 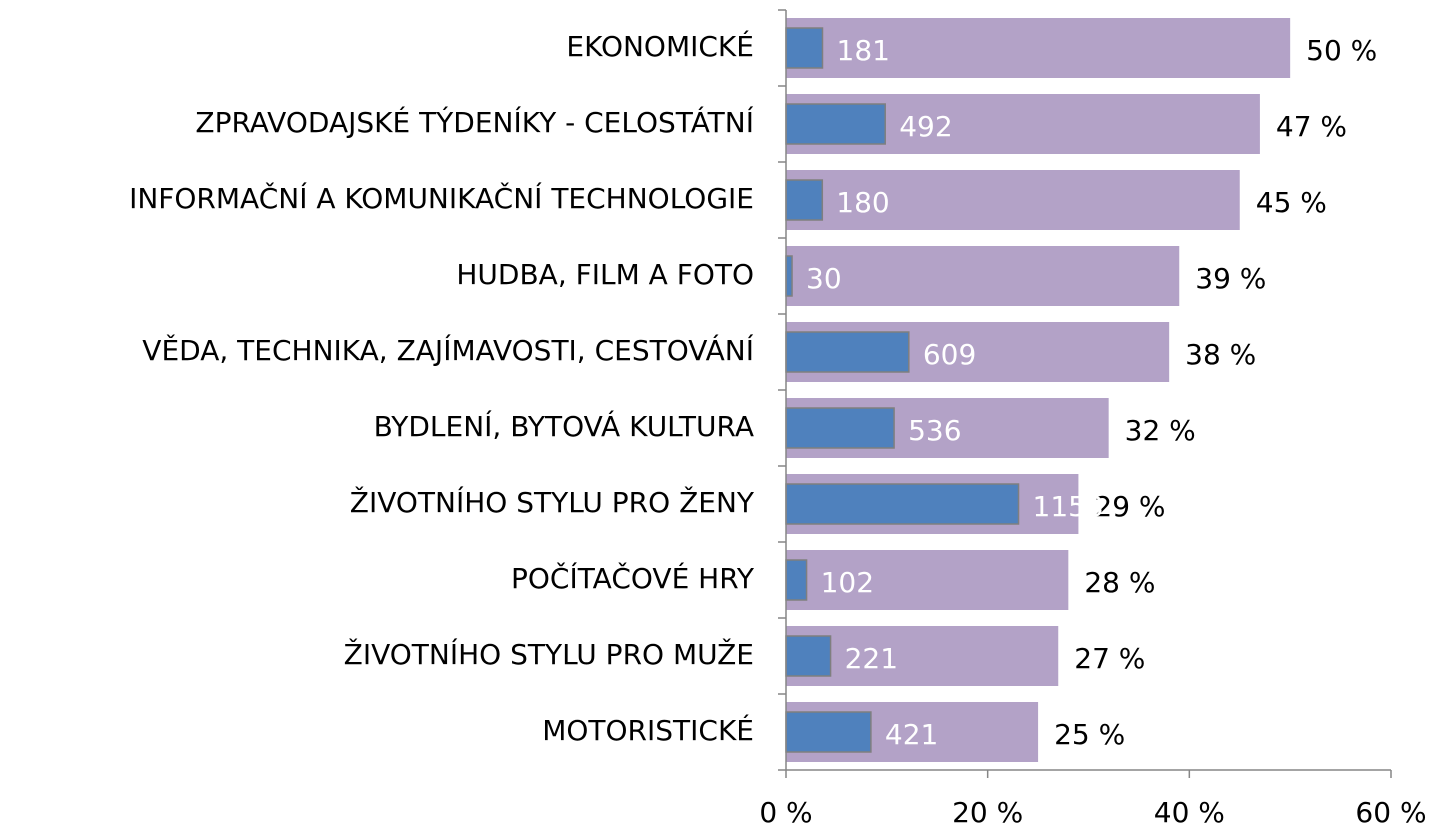 I want to click on data-label: 25 %, so click(x=1089, y=734).